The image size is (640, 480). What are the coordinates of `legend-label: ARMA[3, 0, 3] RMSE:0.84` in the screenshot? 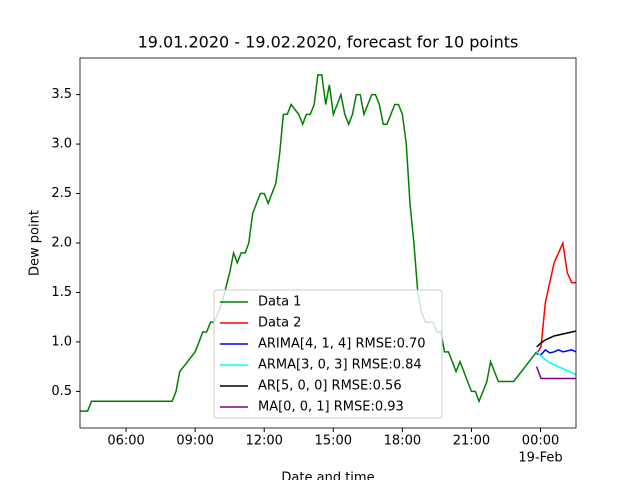 It's located at (340, 365).